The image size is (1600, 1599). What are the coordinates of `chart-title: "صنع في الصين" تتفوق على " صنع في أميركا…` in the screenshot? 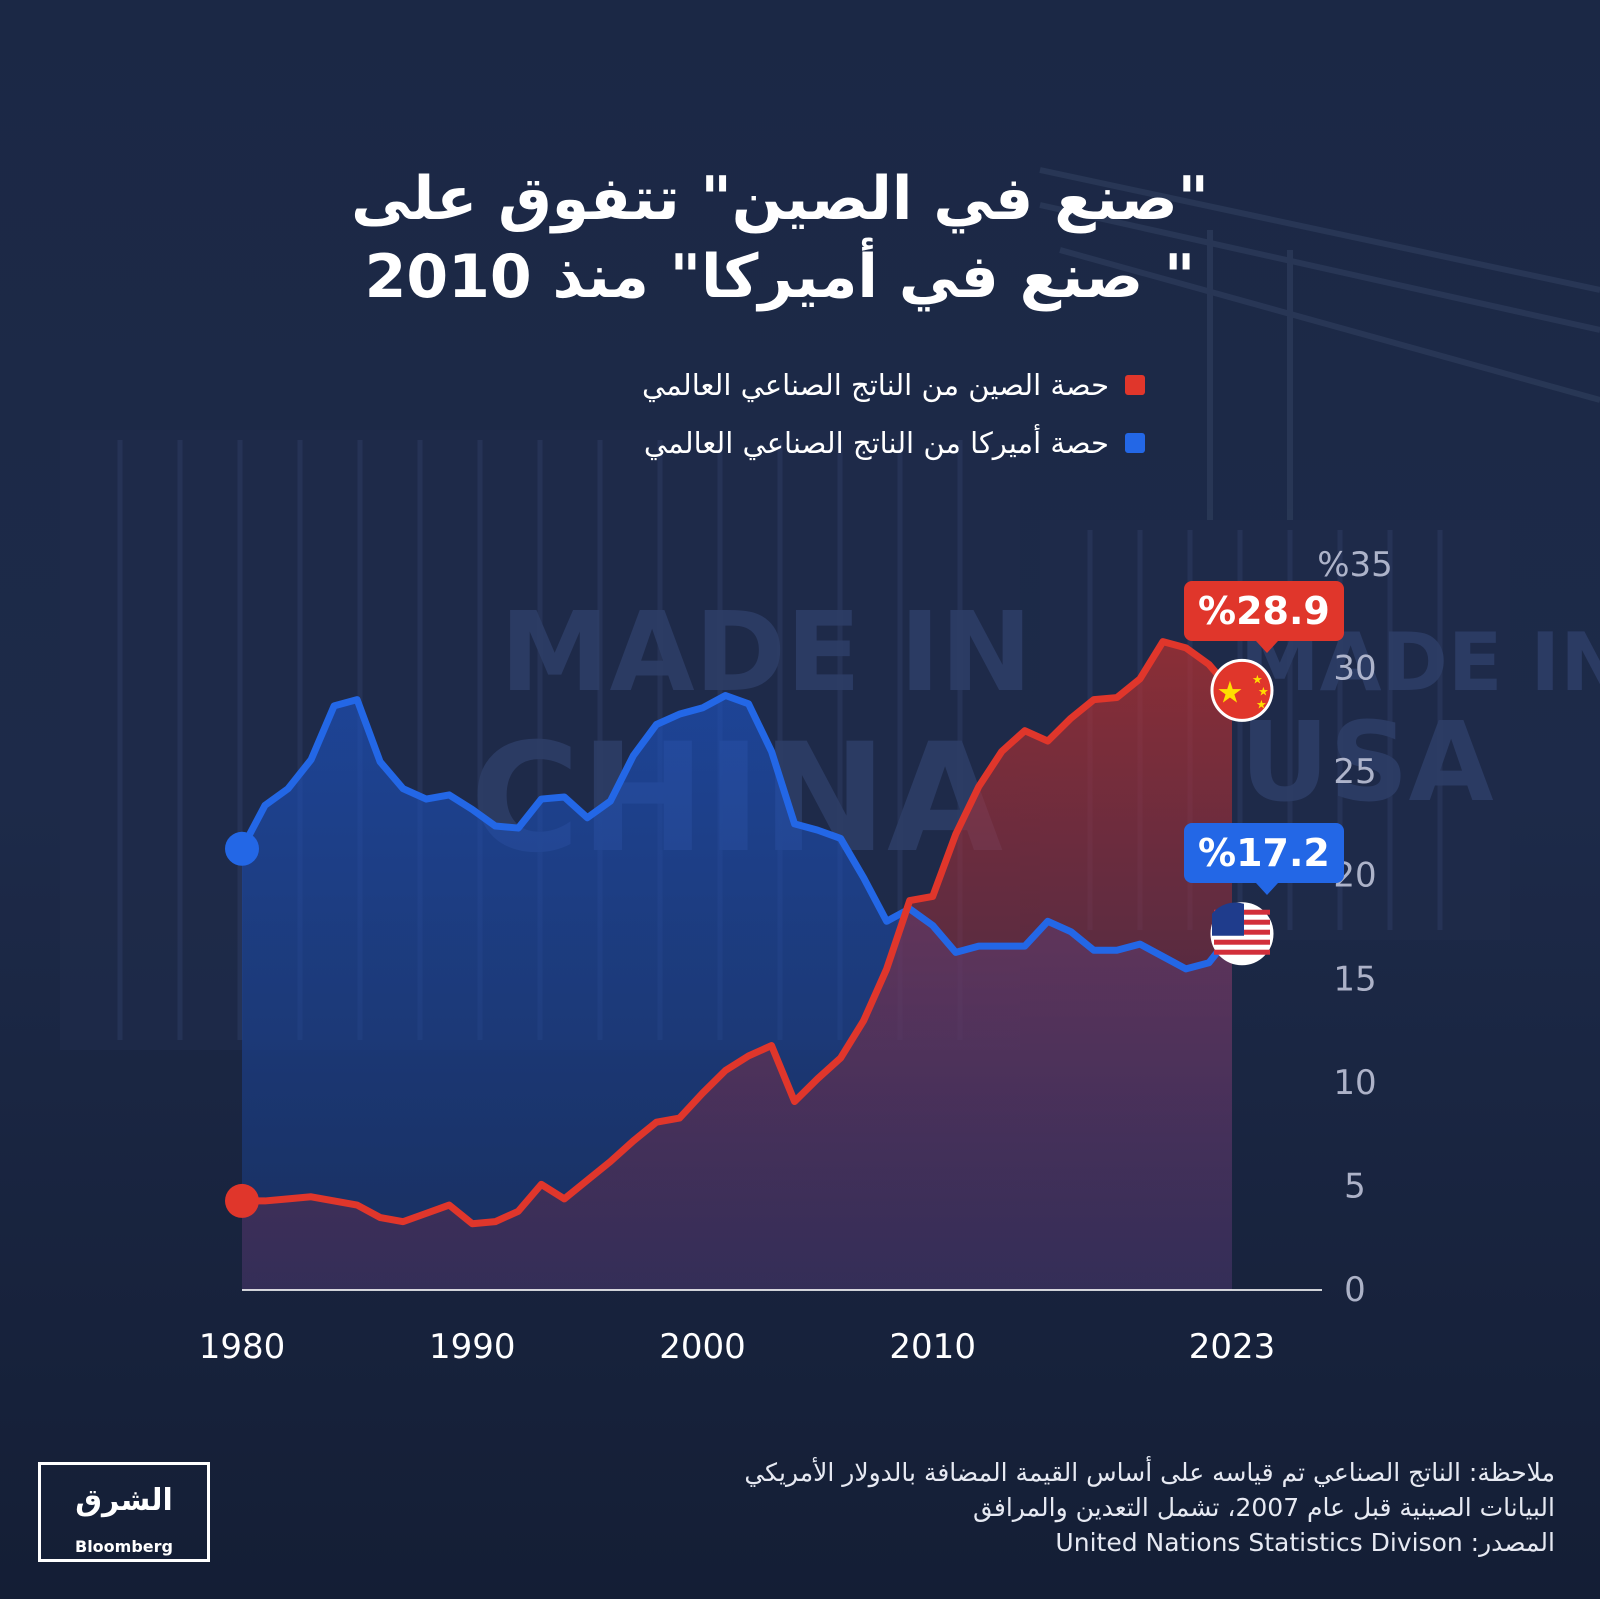 It's located at (780, 238).